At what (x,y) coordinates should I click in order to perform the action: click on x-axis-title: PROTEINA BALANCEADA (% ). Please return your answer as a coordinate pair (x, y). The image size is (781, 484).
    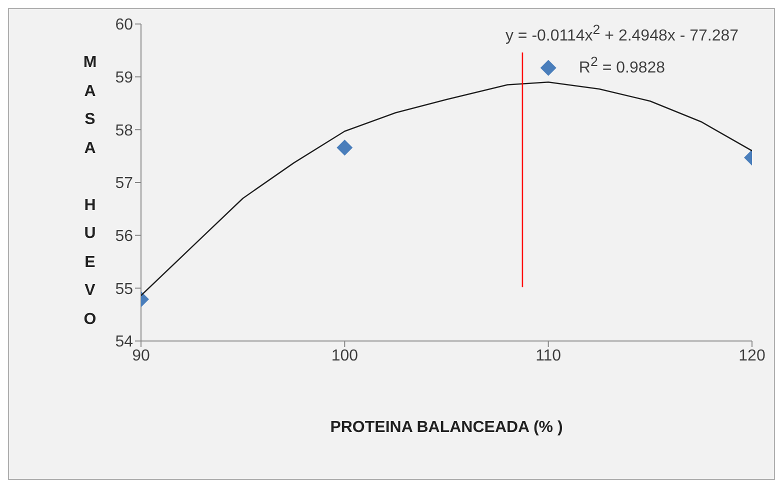
    Looking at the image, I should click on (446, 428).